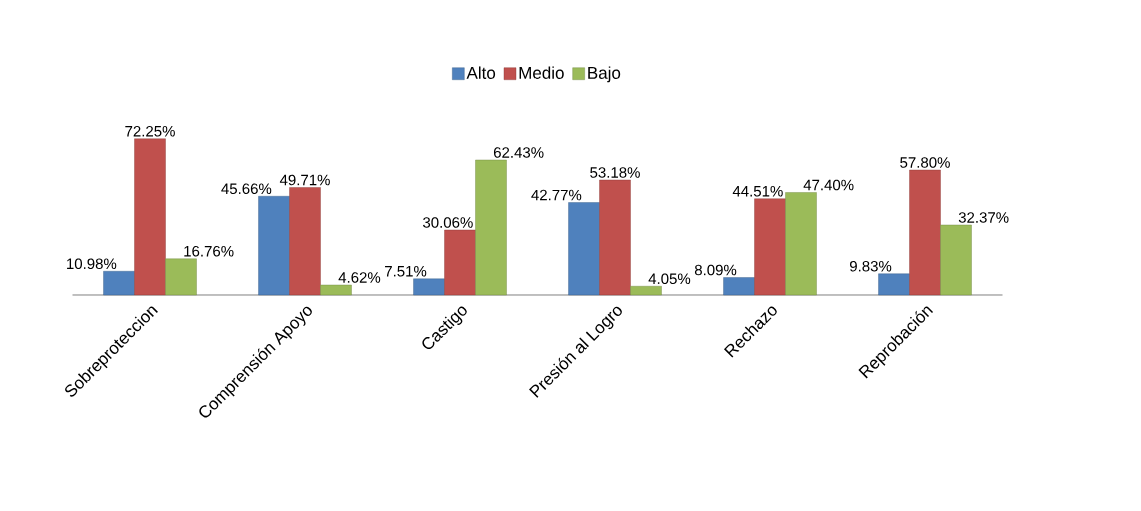 The image size is (1141, 511). I want to click on data-label: 4.05%, so click(669, 279).